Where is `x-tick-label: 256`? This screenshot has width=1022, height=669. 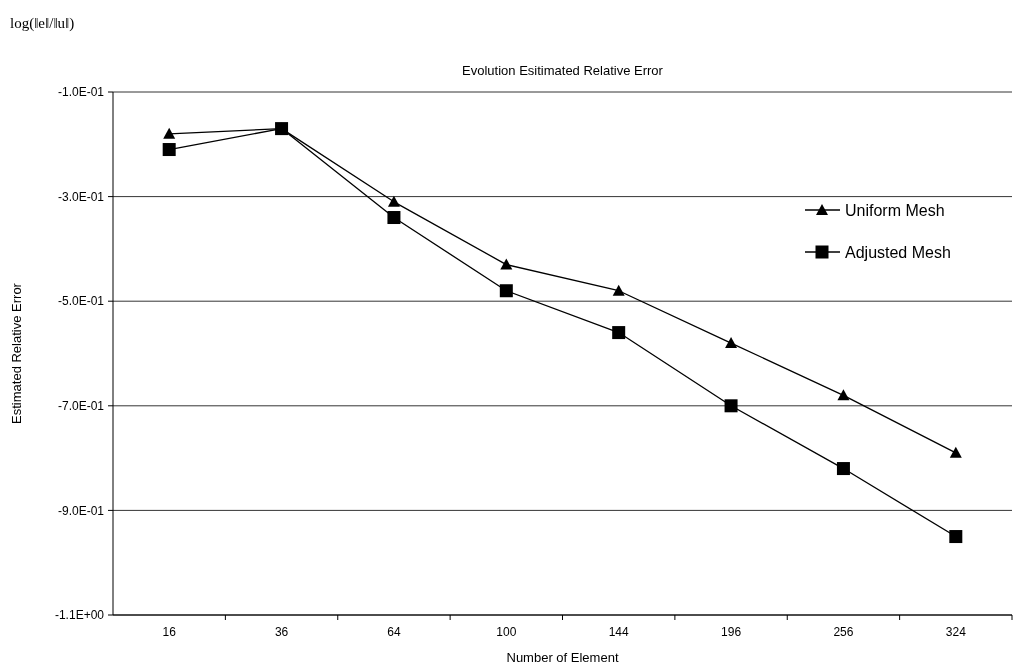 x-tick-label: 256 is located at coordinates (843, 632).